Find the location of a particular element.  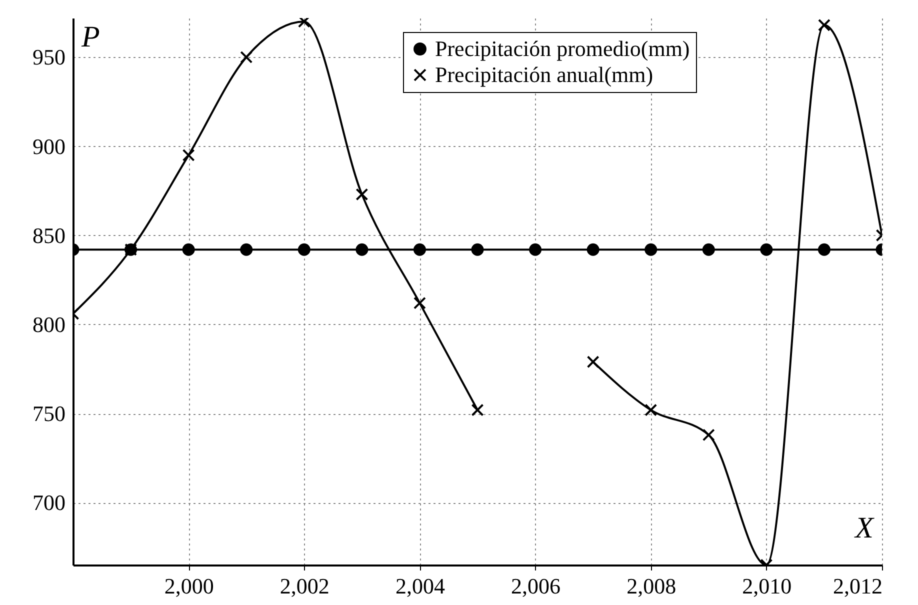

y-tick-label: 800 is located at coordinates (49, 324).